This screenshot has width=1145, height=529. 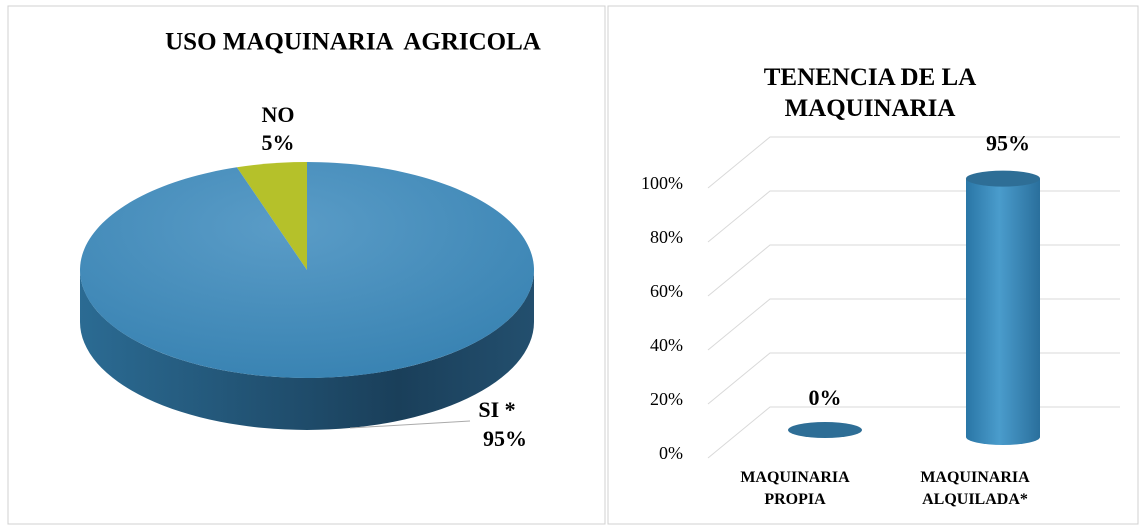 I want to click on chart-title: TENENCIA DE LA MAQUINARIA, so click(x=870, y=93).